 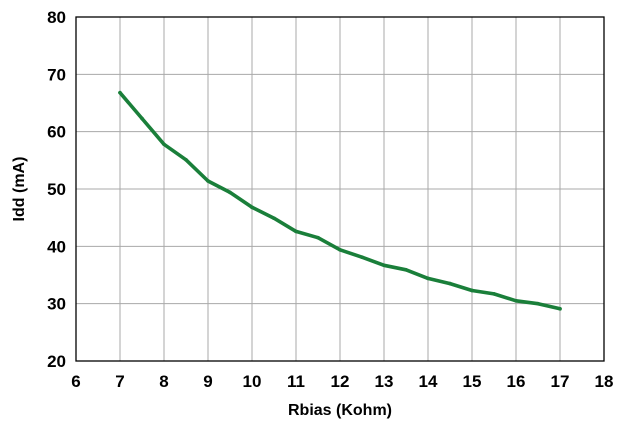 What do you see at coordinates (604, 381) in the screenshot?
I see `x-tick-label: 18` at bounding box center [604, 381].